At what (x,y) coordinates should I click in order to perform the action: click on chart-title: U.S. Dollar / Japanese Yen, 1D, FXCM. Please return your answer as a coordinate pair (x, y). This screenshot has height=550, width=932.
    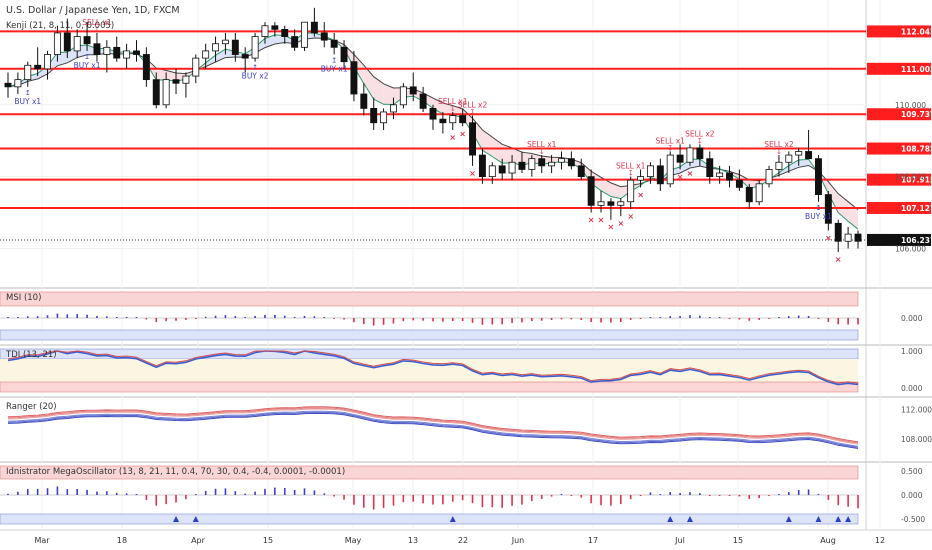
    Looking at the image, I should click on (93, 10).